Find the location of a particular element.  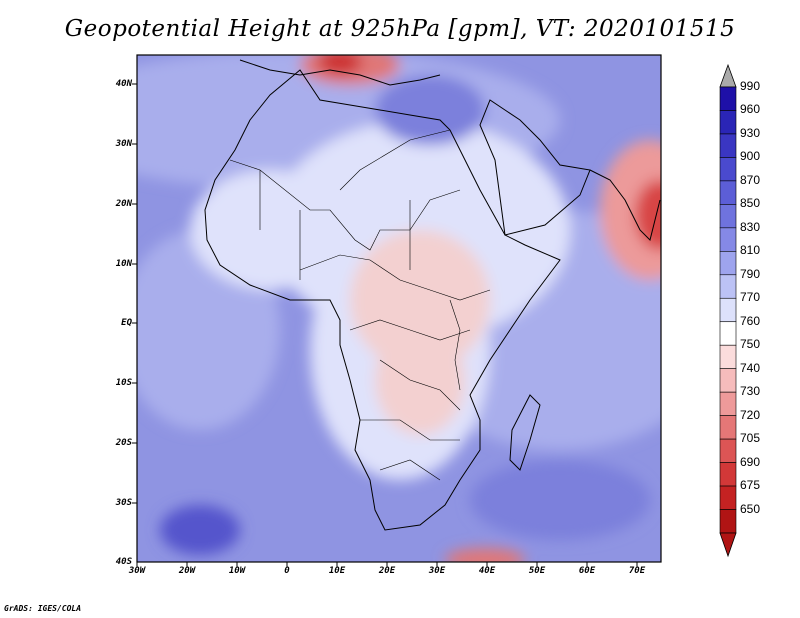

colorbar-bottom-arrow is located at coordinates (728, 545).